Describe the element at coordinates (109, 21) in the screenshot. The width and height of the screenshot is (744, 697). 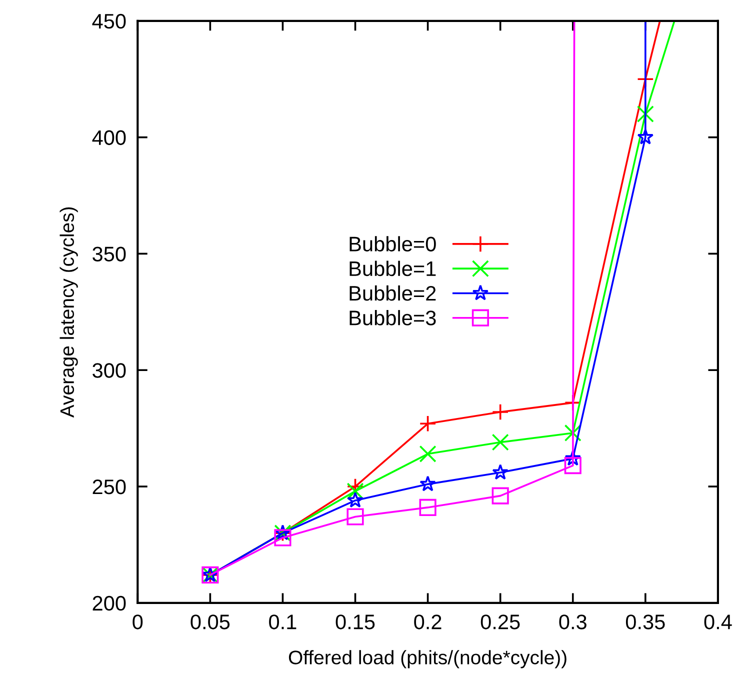
I see `y-tick-label: 450` at that location.